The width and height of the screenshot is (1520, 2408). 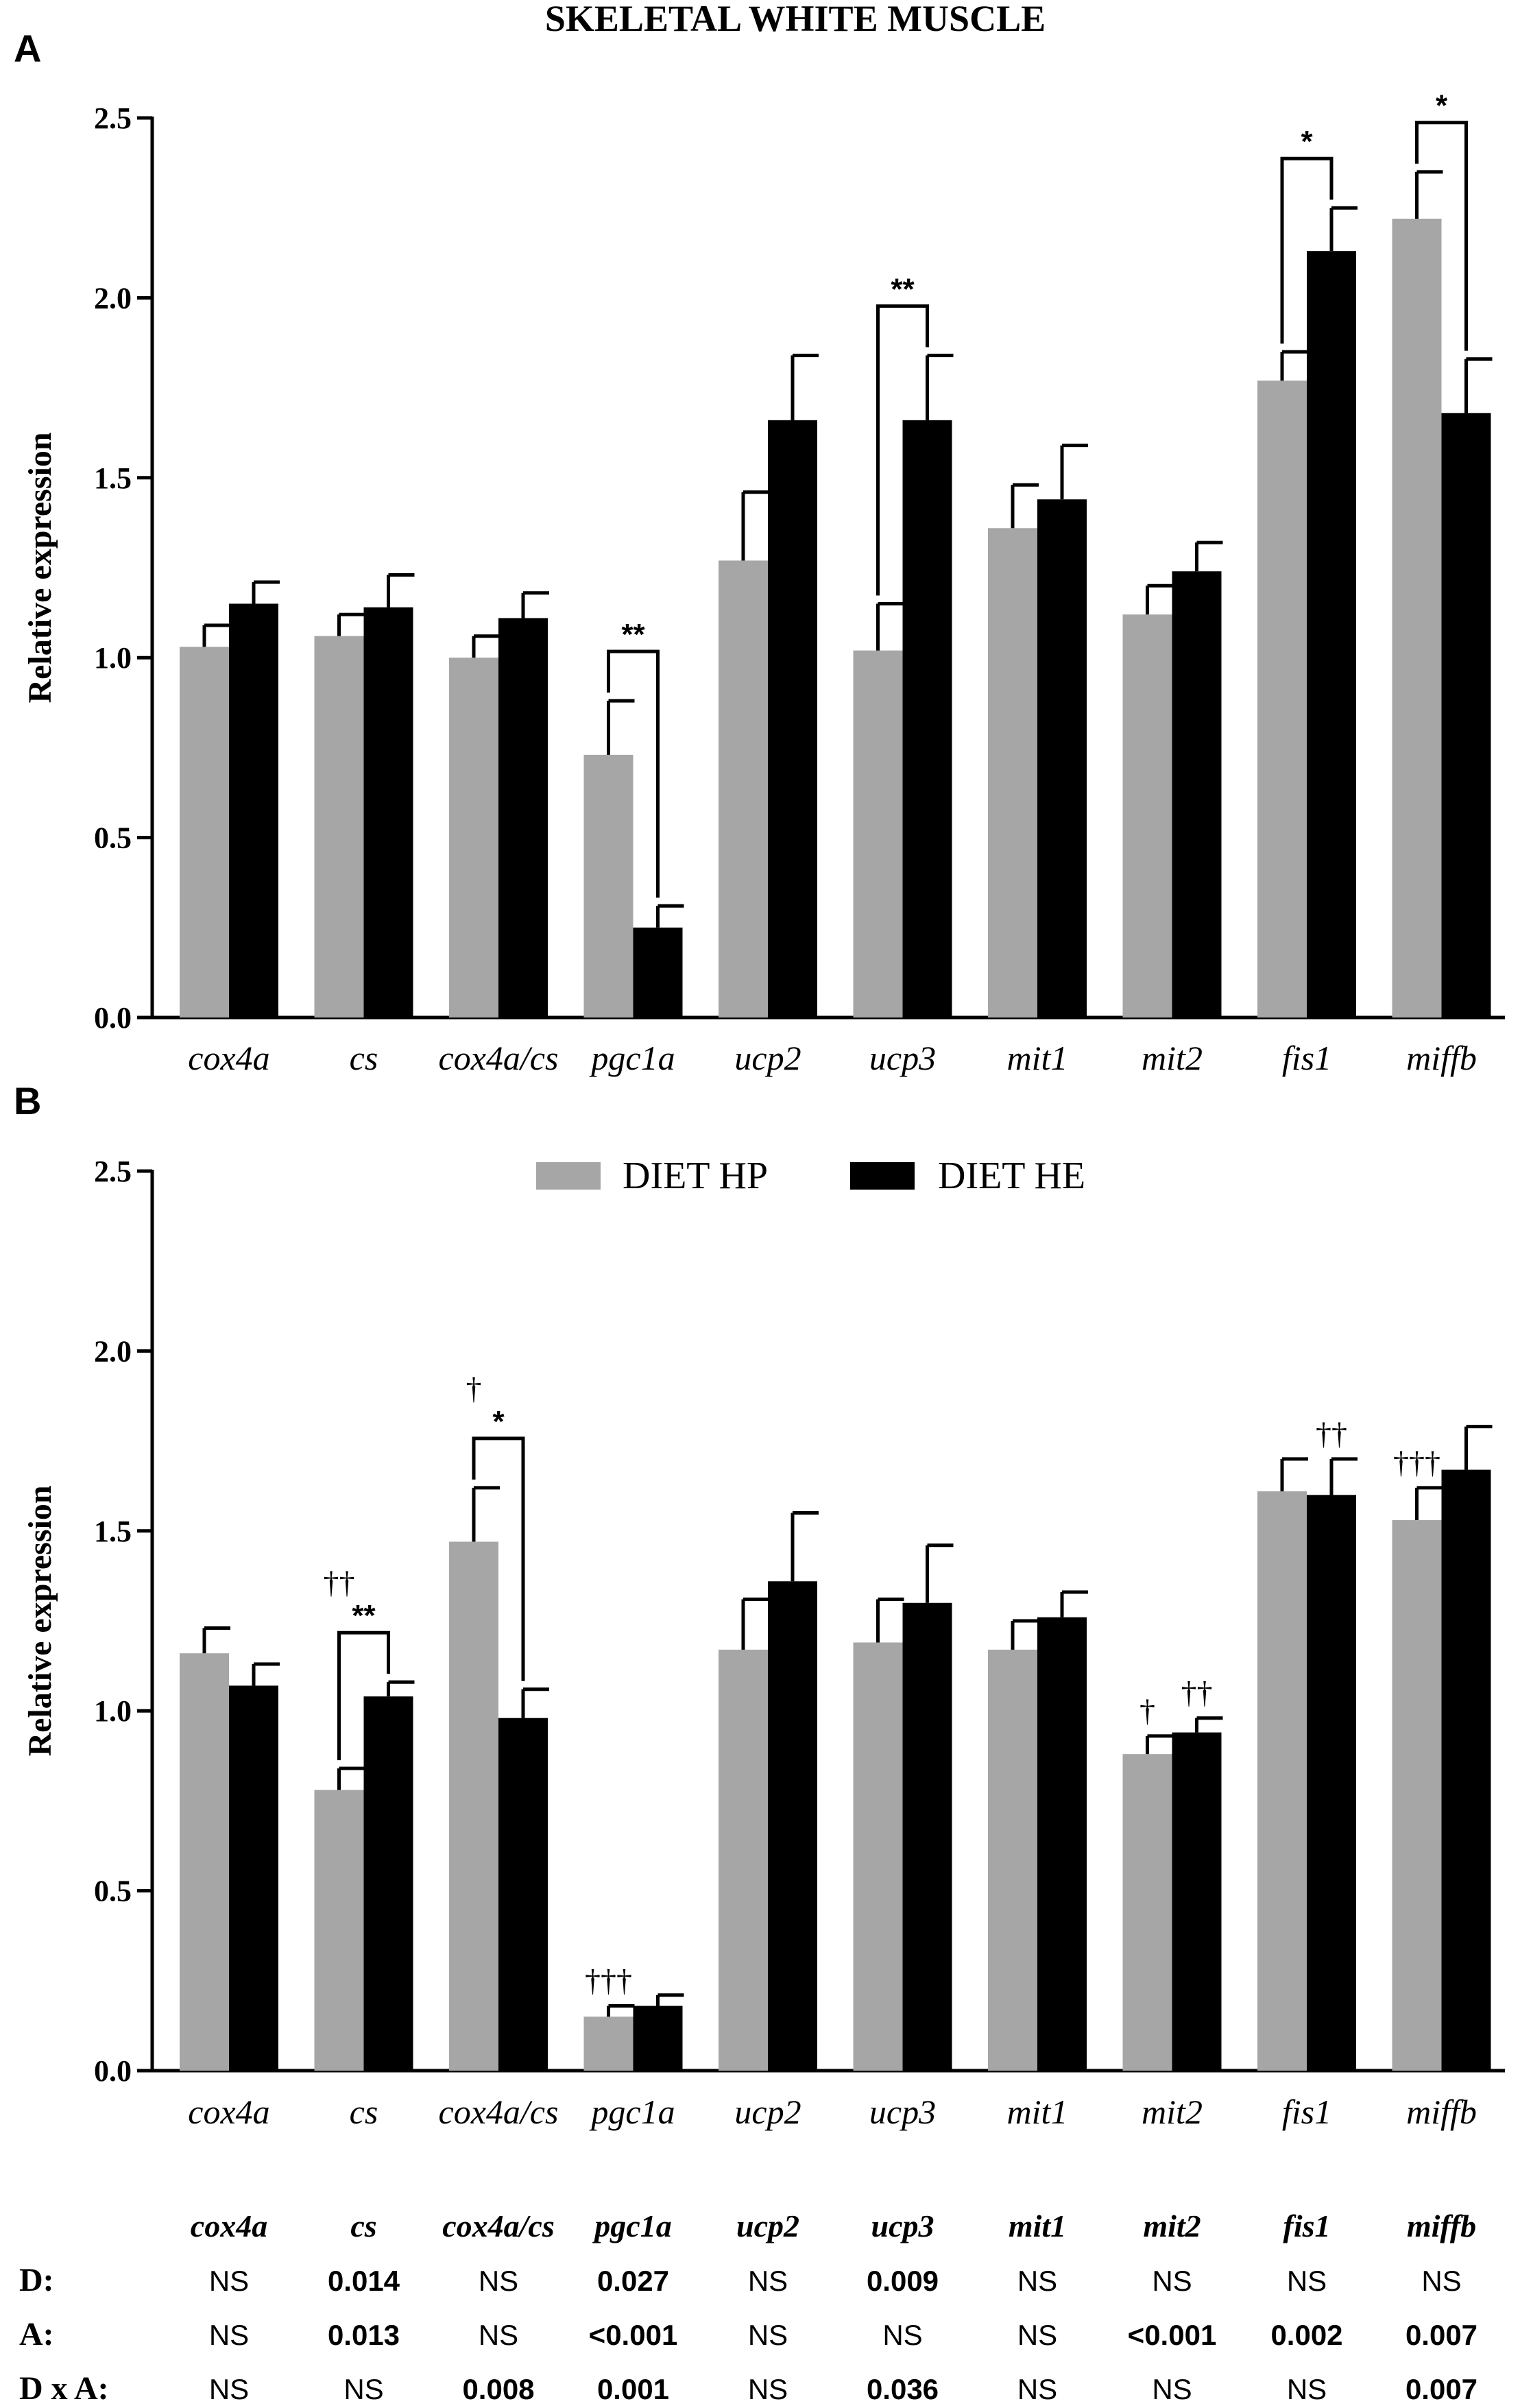 I want to click on panel-a-significance-label: *, so click(x=1442, y=106).